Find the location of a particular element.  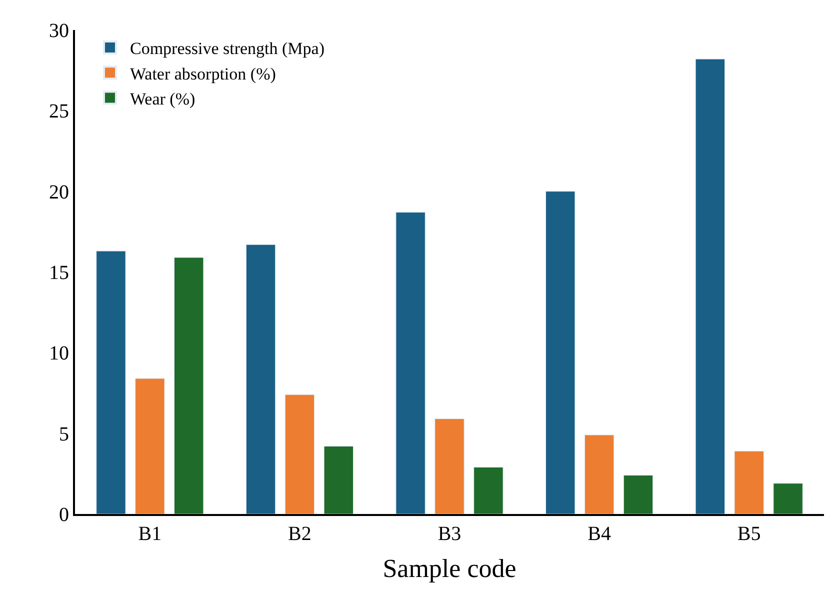

y-tick-label: 5 is located at coordinates (64, 434).